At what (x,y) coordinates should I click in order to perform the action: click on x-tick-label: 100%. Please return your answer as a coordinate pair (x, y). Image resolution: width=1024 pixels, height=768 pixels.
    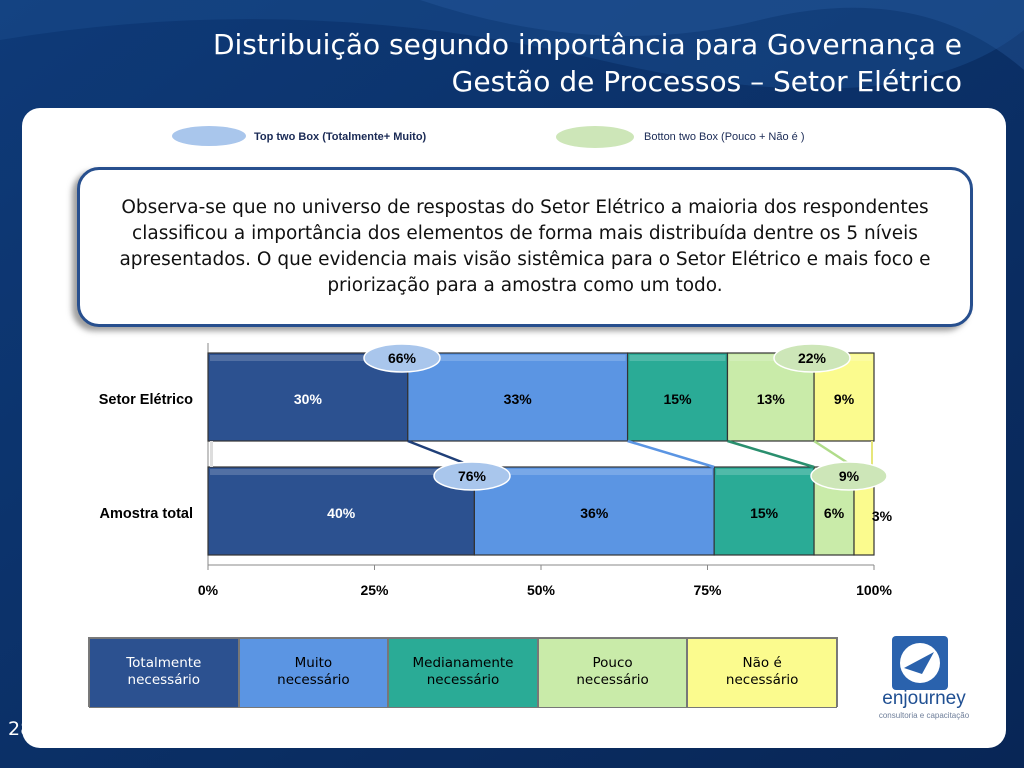
    Looking at the image, I should click on (874, 590).